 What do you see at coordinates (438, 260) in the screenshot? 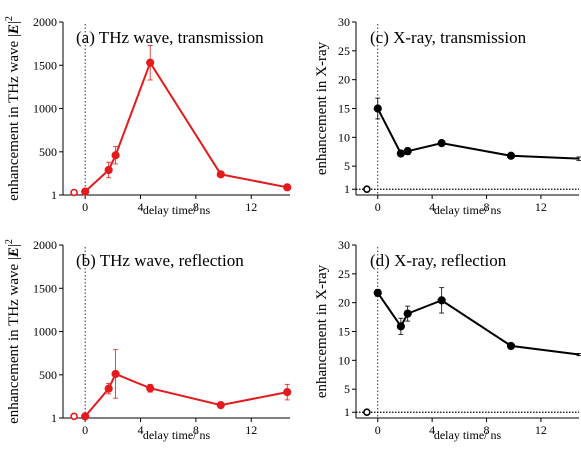
I see `panel-title: (d) X-ray, reflection` at bounding box center [438, 260].